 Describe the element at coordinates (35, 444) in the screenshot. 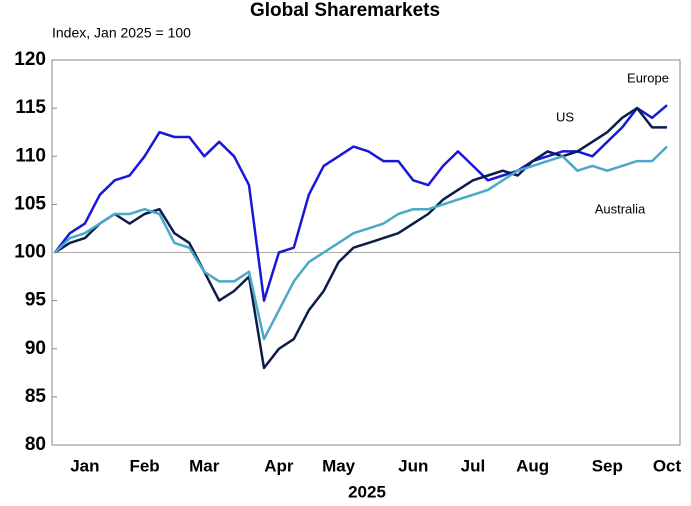

I see `y-tick-label: 80` at that location.